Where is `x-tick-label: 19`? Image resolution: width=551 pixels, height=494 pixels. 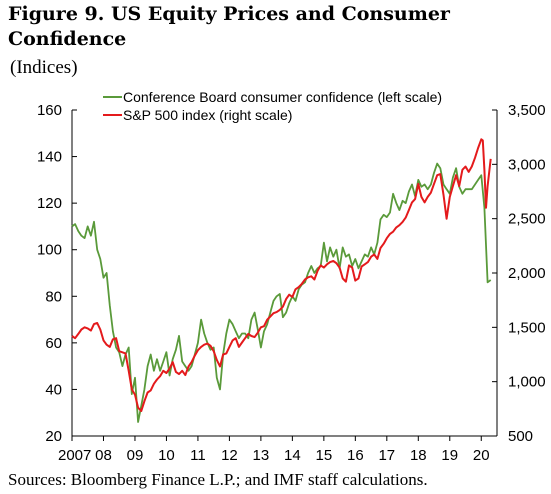
x-tick-label: 19 is located at coordinates (449, 455).